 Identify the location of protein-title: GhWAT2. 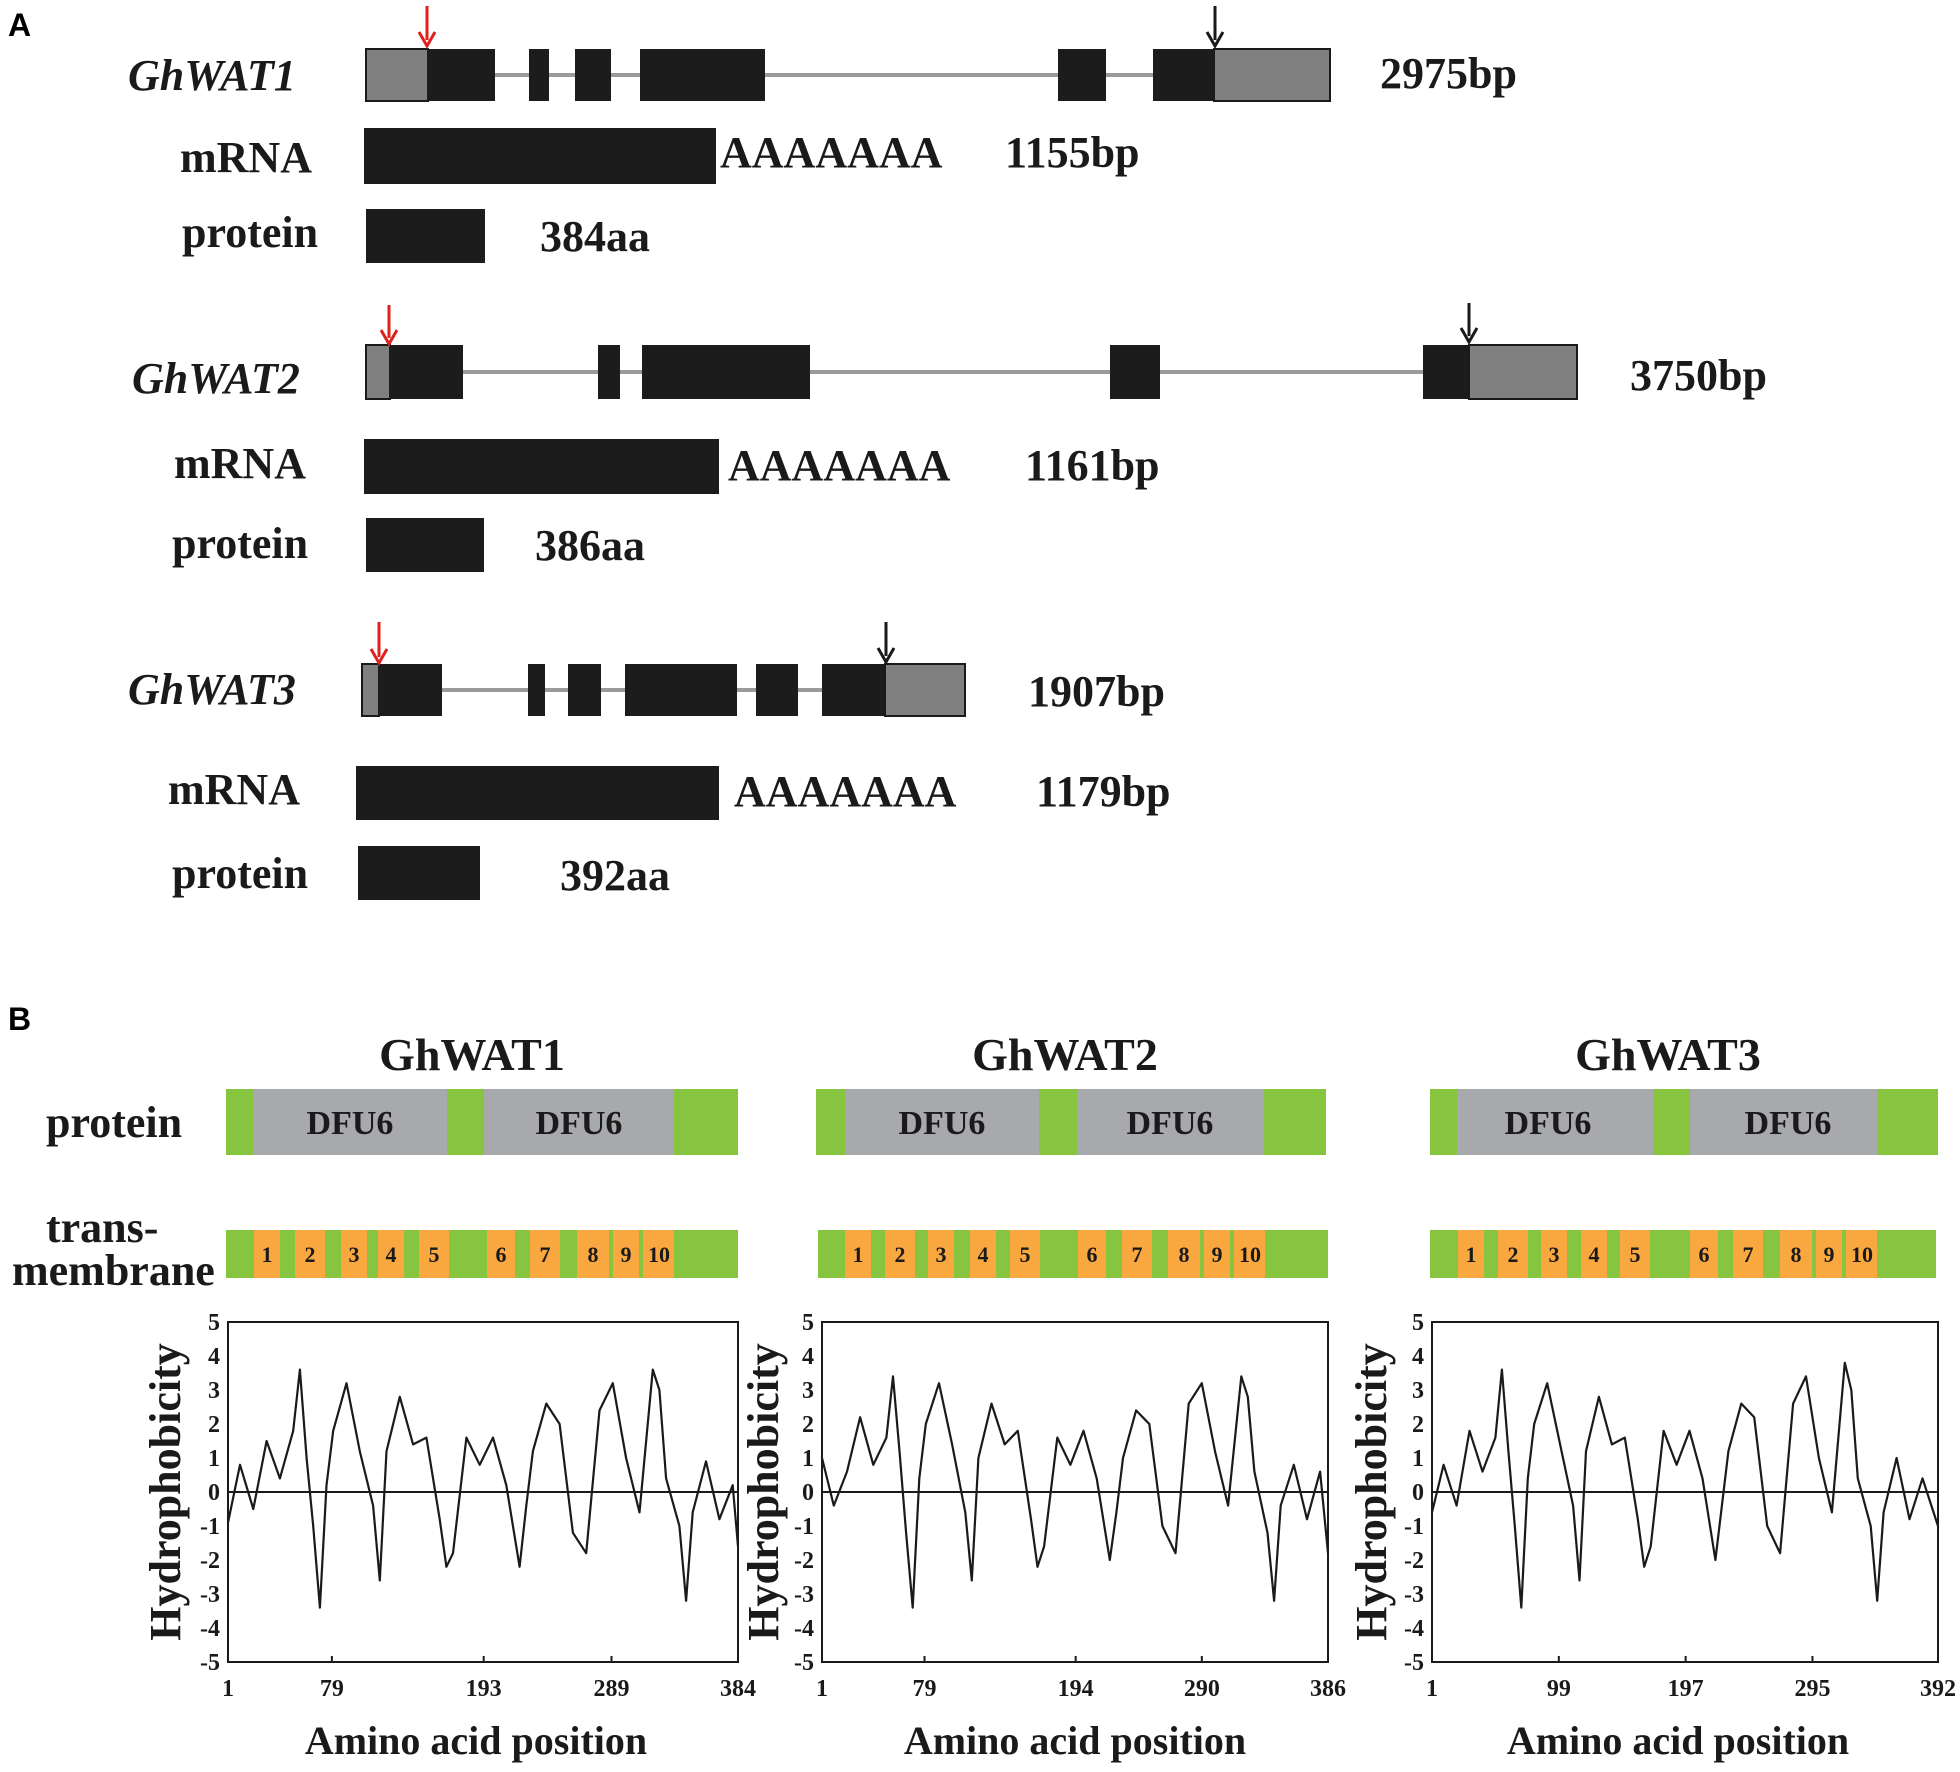
(1065, 1054).